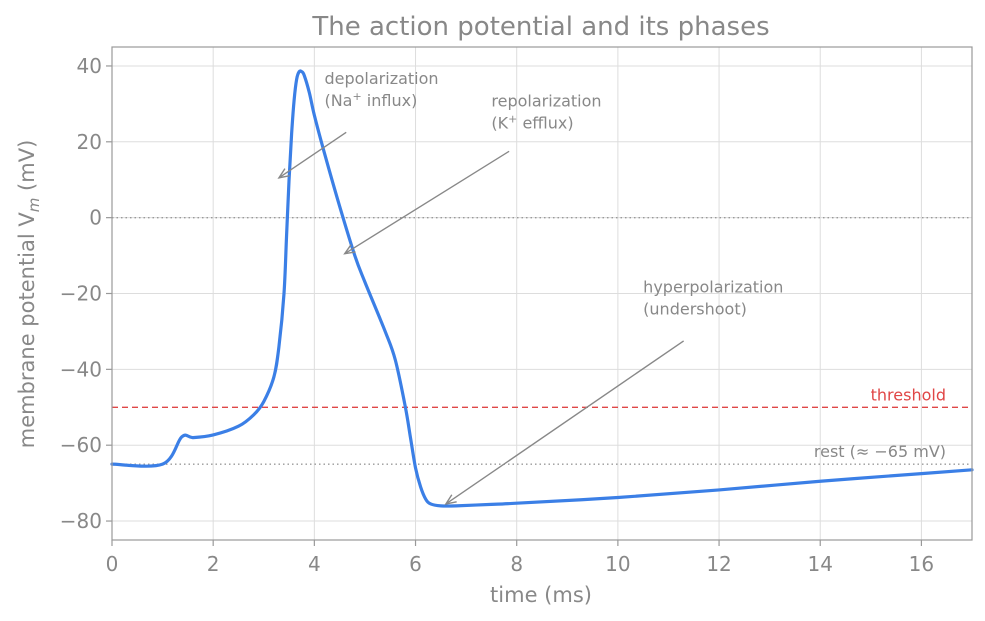  I want to click on annotation-repol: repolarization(K+ efflux), so click(472, 173).